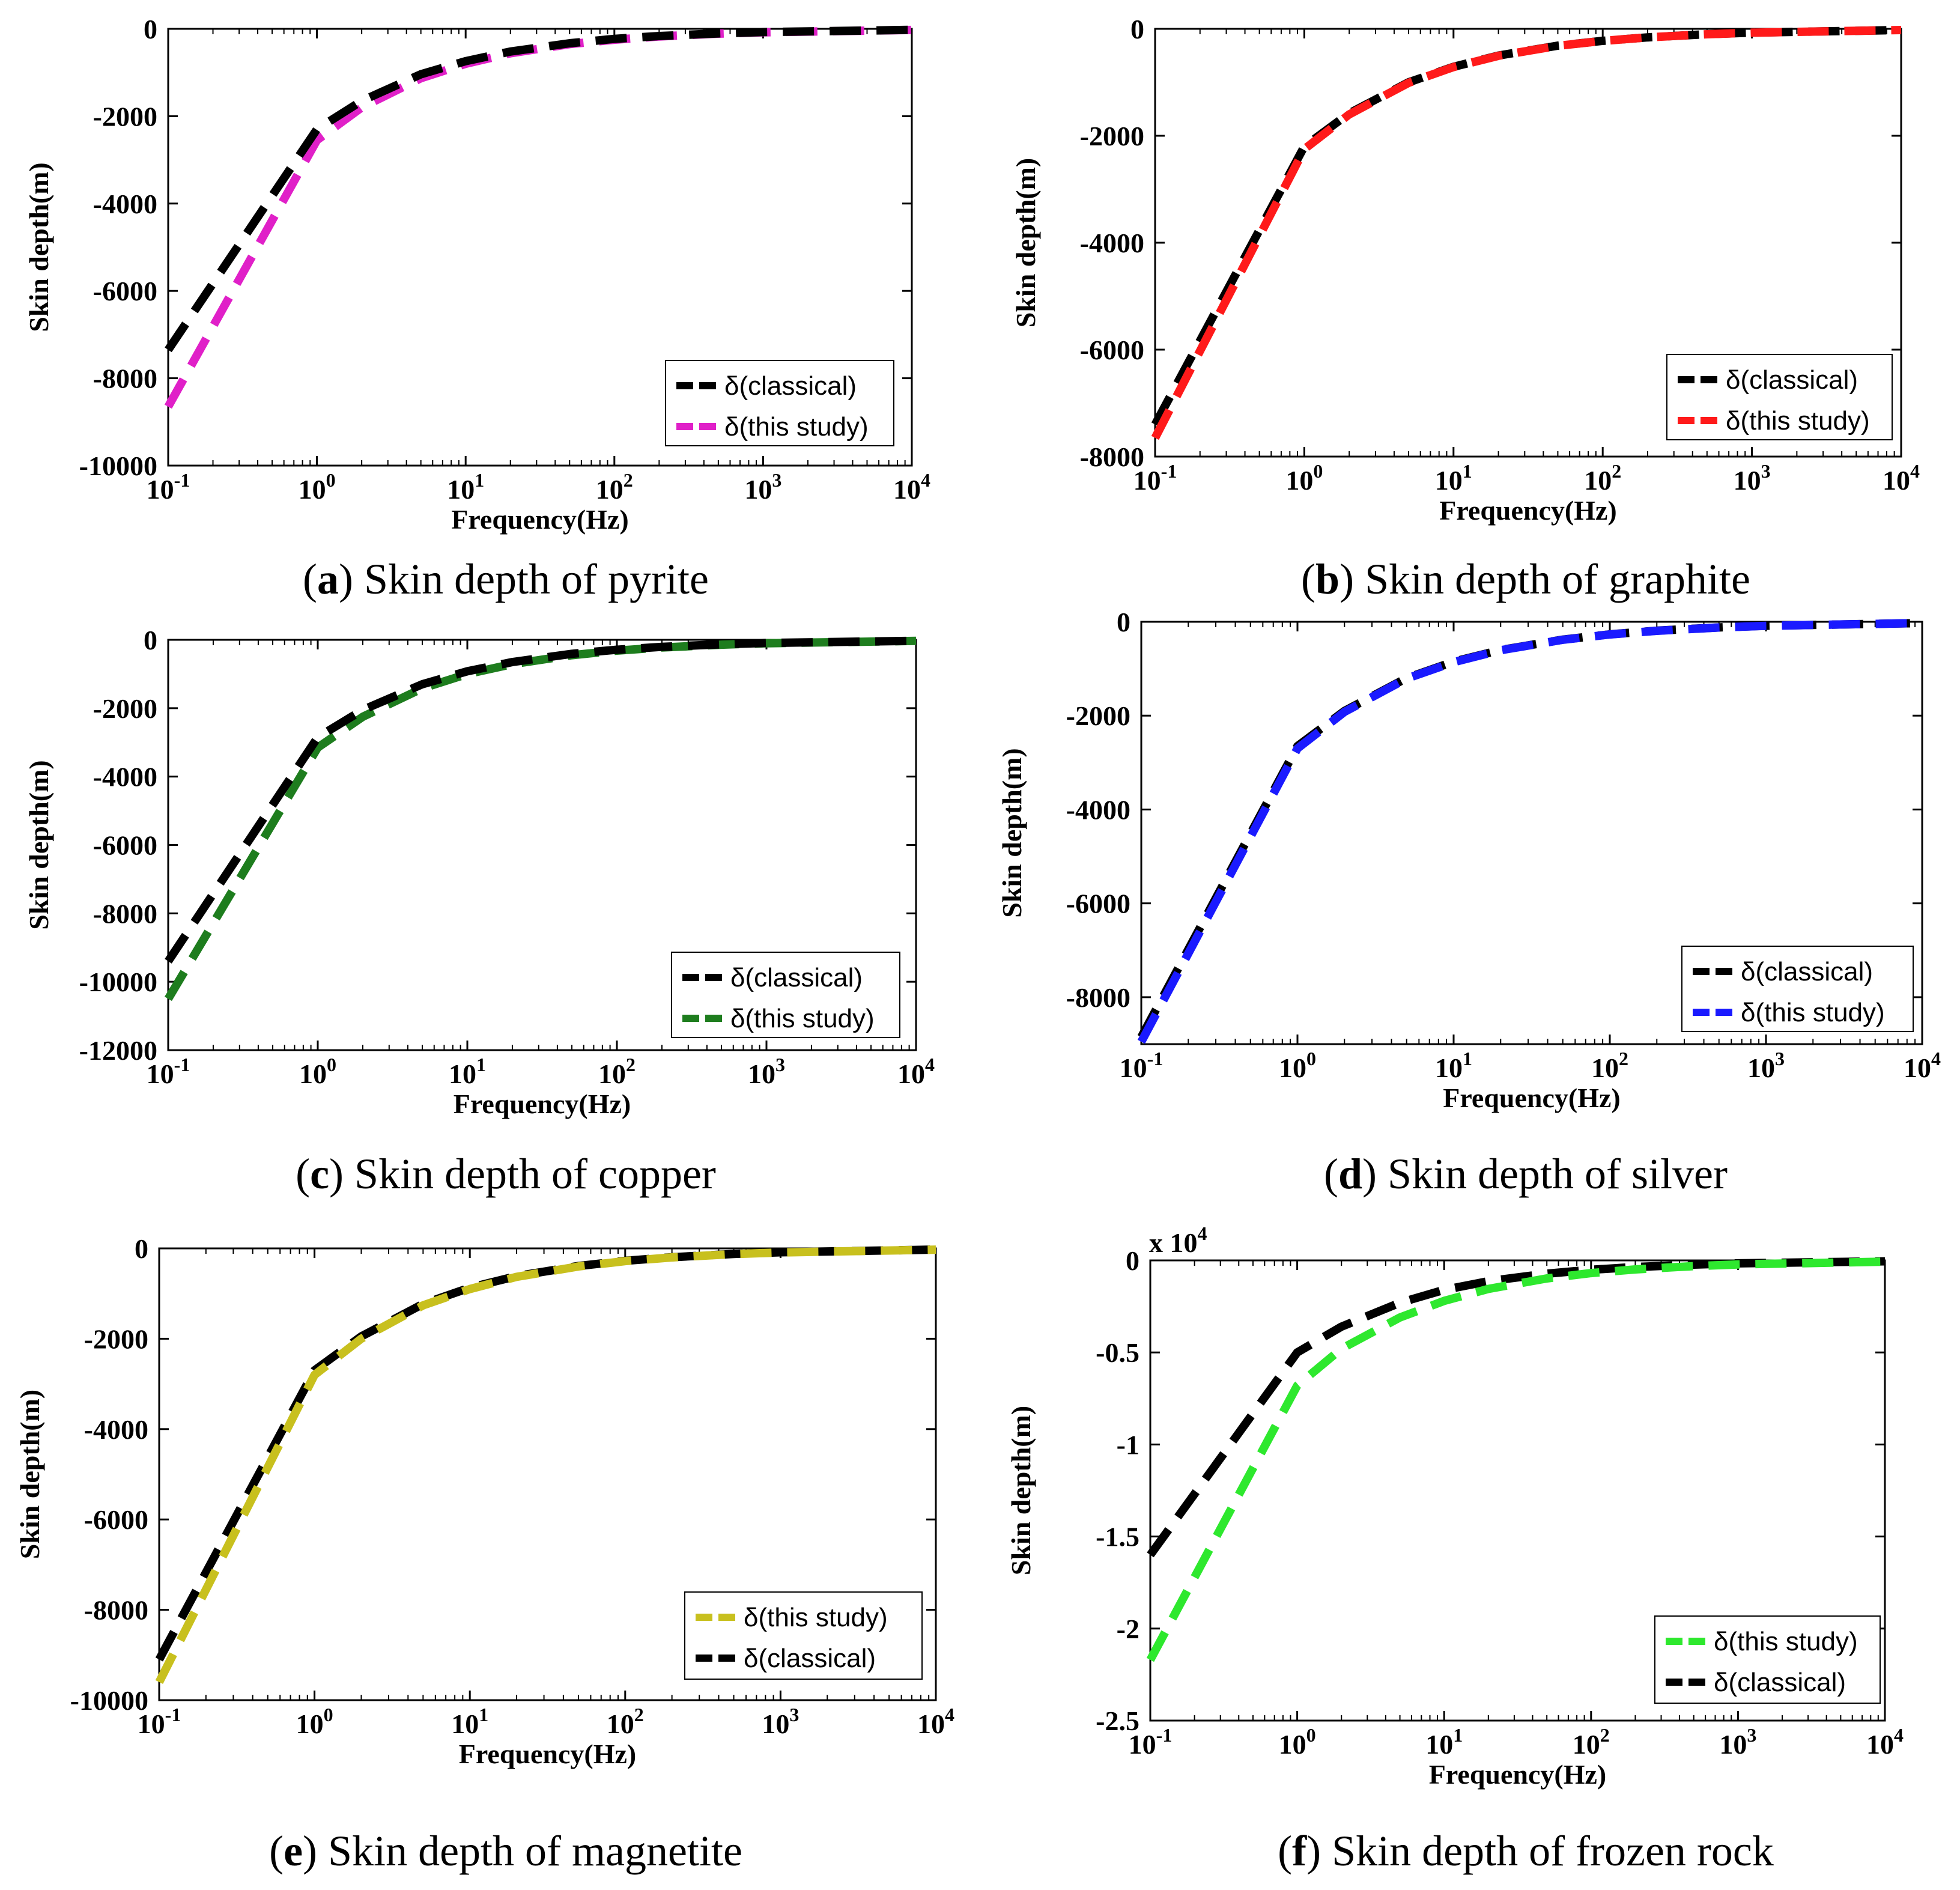  What do you see at coordinates (506, 579) in the screenshot?
I see `caption-a: (a) Skin depth of pyrite` at bounding box center [506, 579].